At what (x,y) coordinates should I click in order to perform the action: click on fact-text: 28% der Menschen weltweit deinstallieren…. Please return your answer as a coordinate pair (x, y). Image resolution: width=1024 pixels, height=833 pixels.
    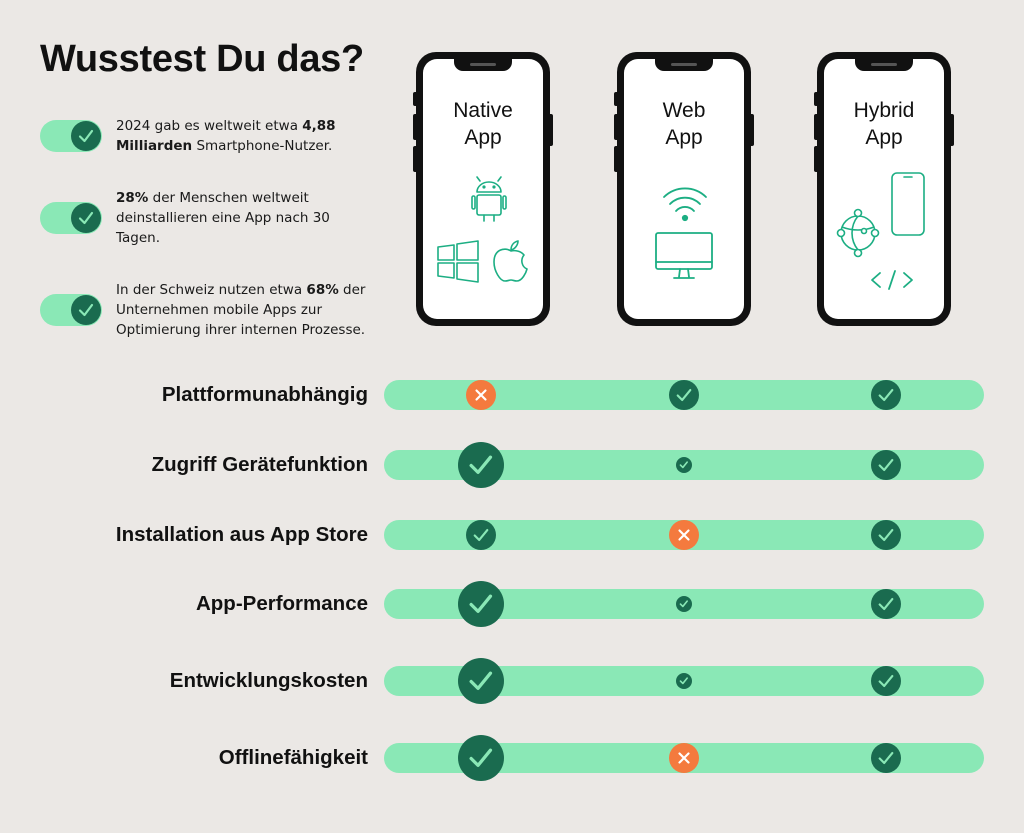
    Looking at the image, I should click on (223, 218).